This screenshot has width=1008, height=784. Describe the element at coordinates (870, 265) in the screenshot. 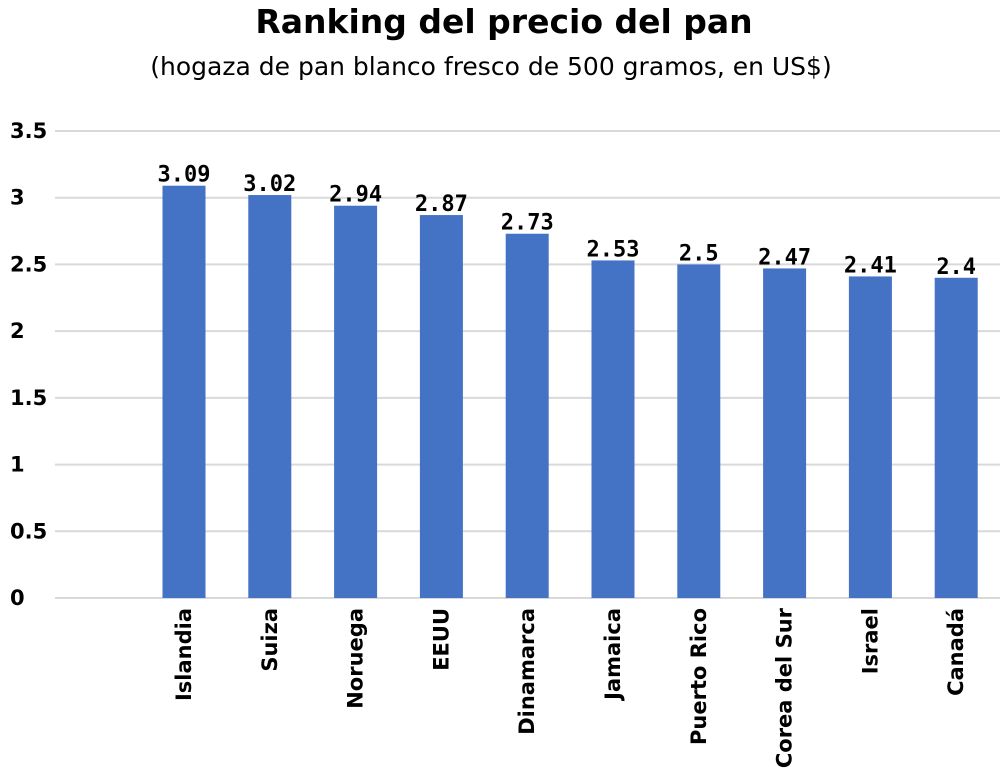

I see `data-label: 2.41` at that location.